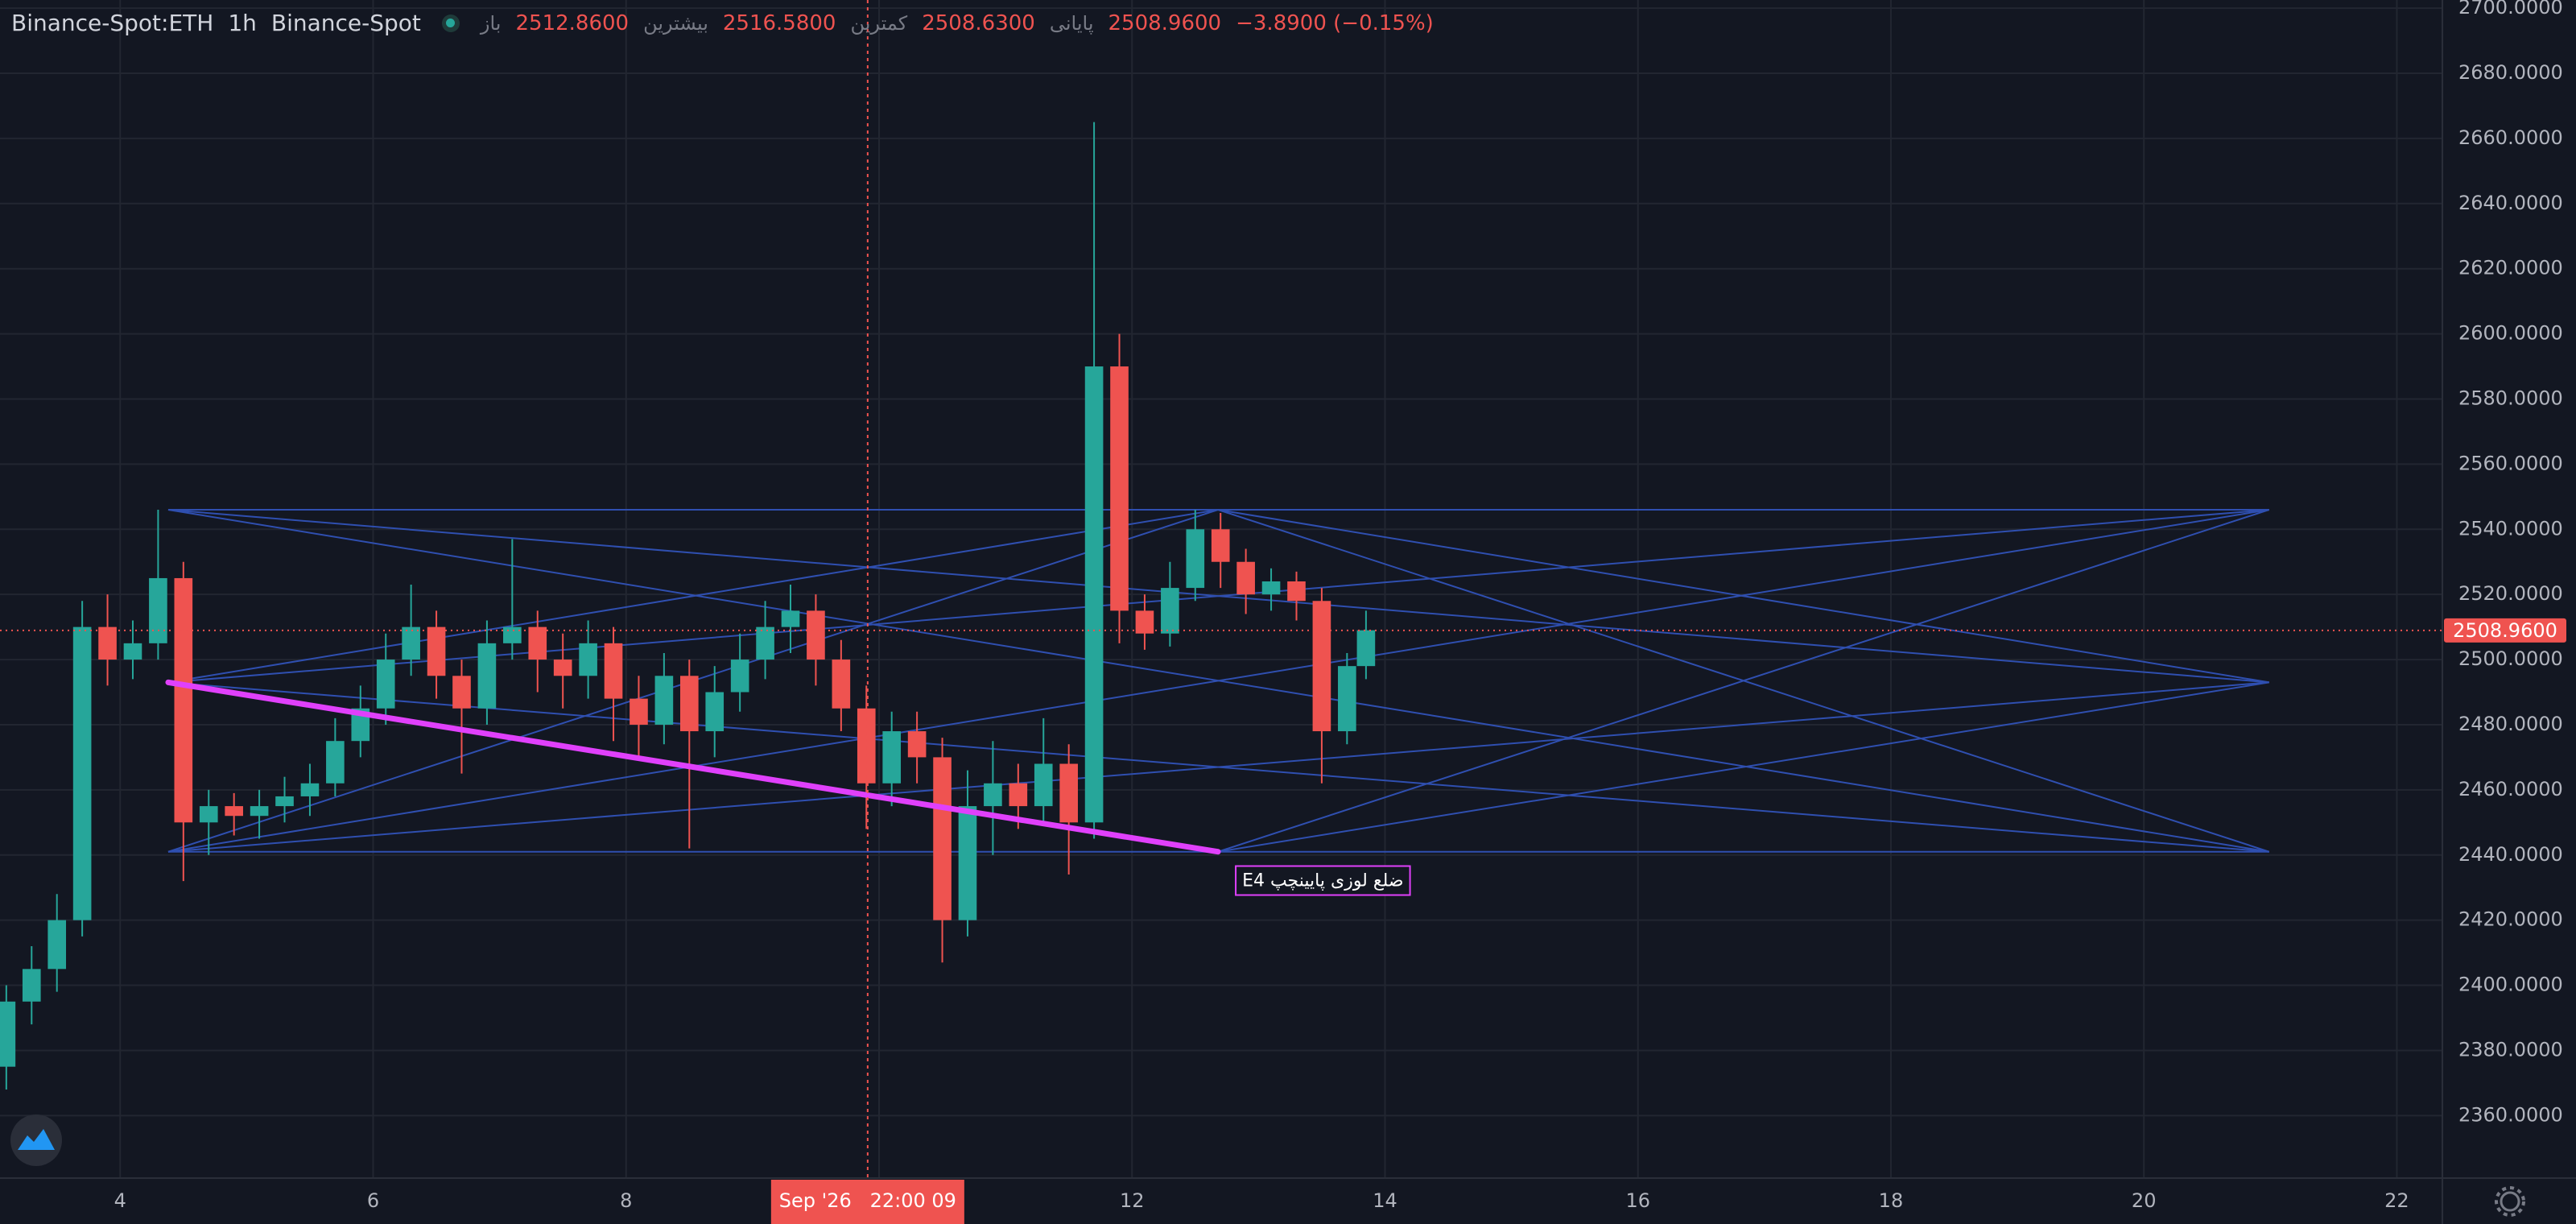 This screenshot has width=2576, height=1224. Describe the element at coordinates (2510, 268) in the screenshot. I see `y-tick-label: 2620.0000` at that location.